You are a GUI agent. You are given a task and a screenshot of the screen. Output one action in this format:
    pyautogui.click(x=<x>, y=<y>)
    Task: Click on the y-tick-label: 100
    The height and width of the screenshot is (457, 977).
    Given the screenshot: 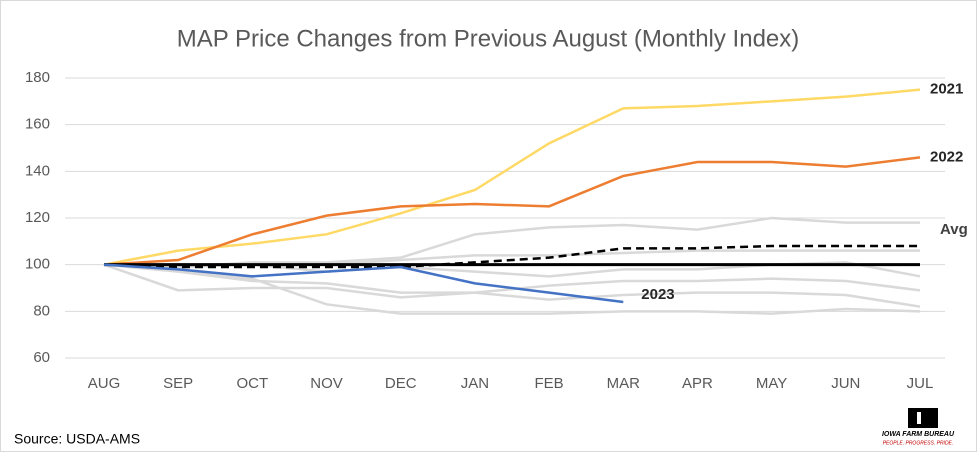 What is the action you would take?
    pyautogui.click(x=37, y=264)
    